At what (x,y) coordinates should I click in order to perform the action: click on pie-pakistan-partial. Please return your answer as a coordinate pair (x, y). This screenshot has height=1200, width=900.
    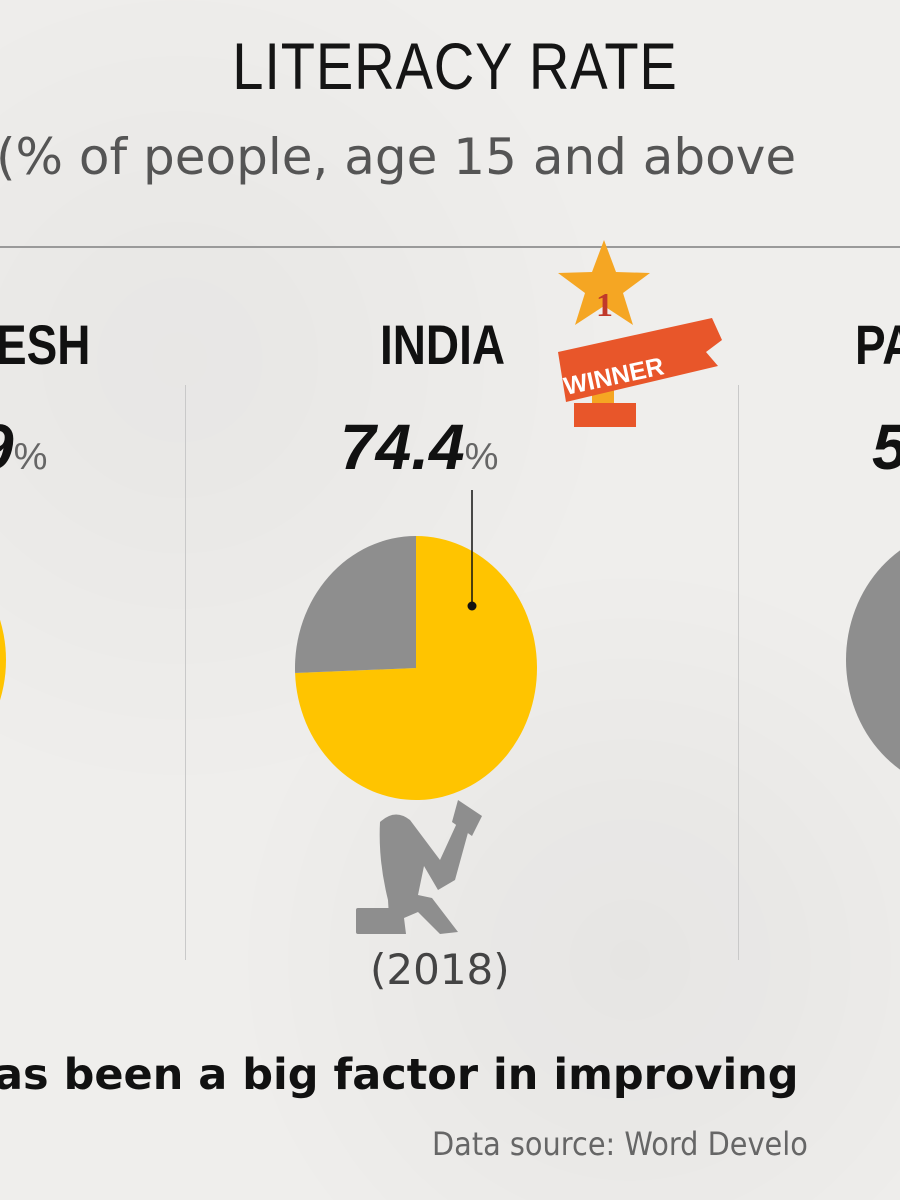
    Looking at the image, I should click on (873, 660).